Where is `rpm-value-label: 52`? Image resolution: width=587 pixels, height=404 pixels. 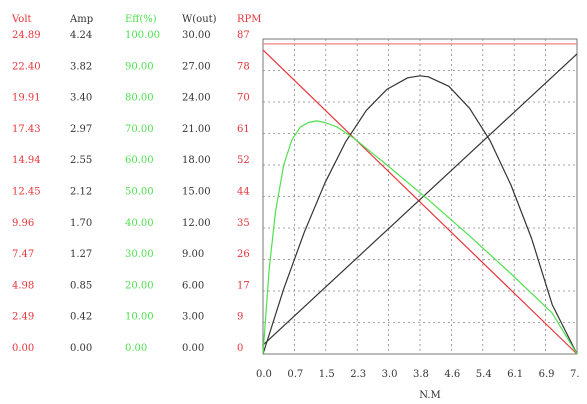 rpm-value-label: 52 is located at coordinates (243, 160).